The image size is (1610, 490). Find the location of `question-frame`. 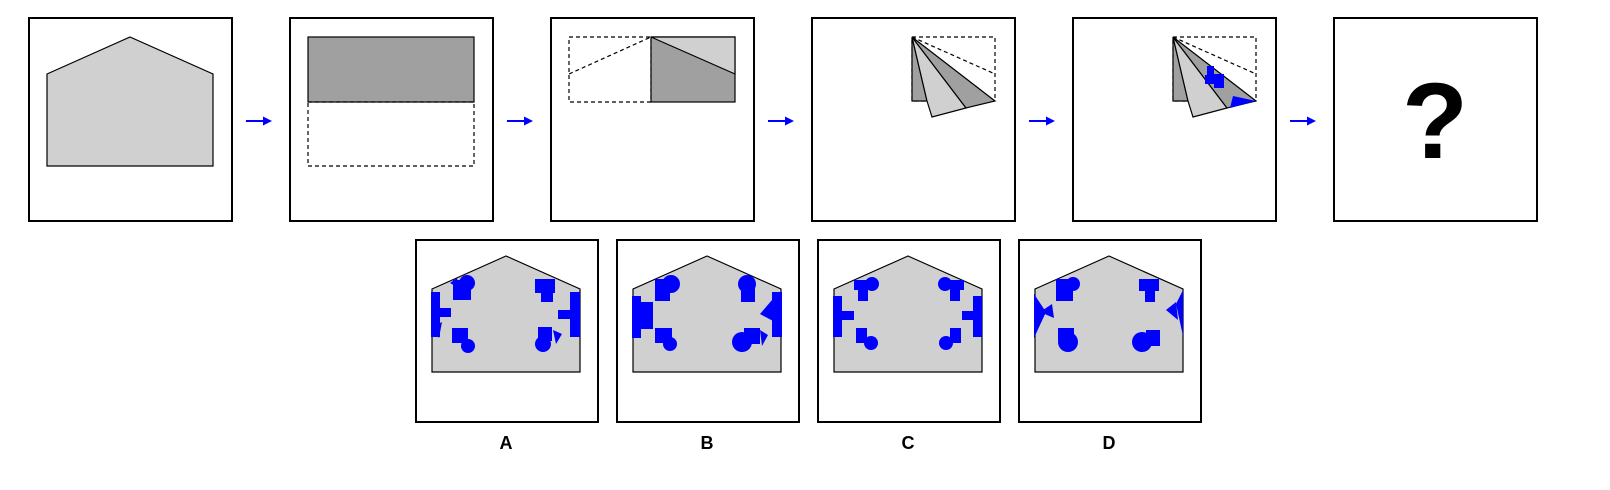

question-frame is located at coordinates (1435, 119).